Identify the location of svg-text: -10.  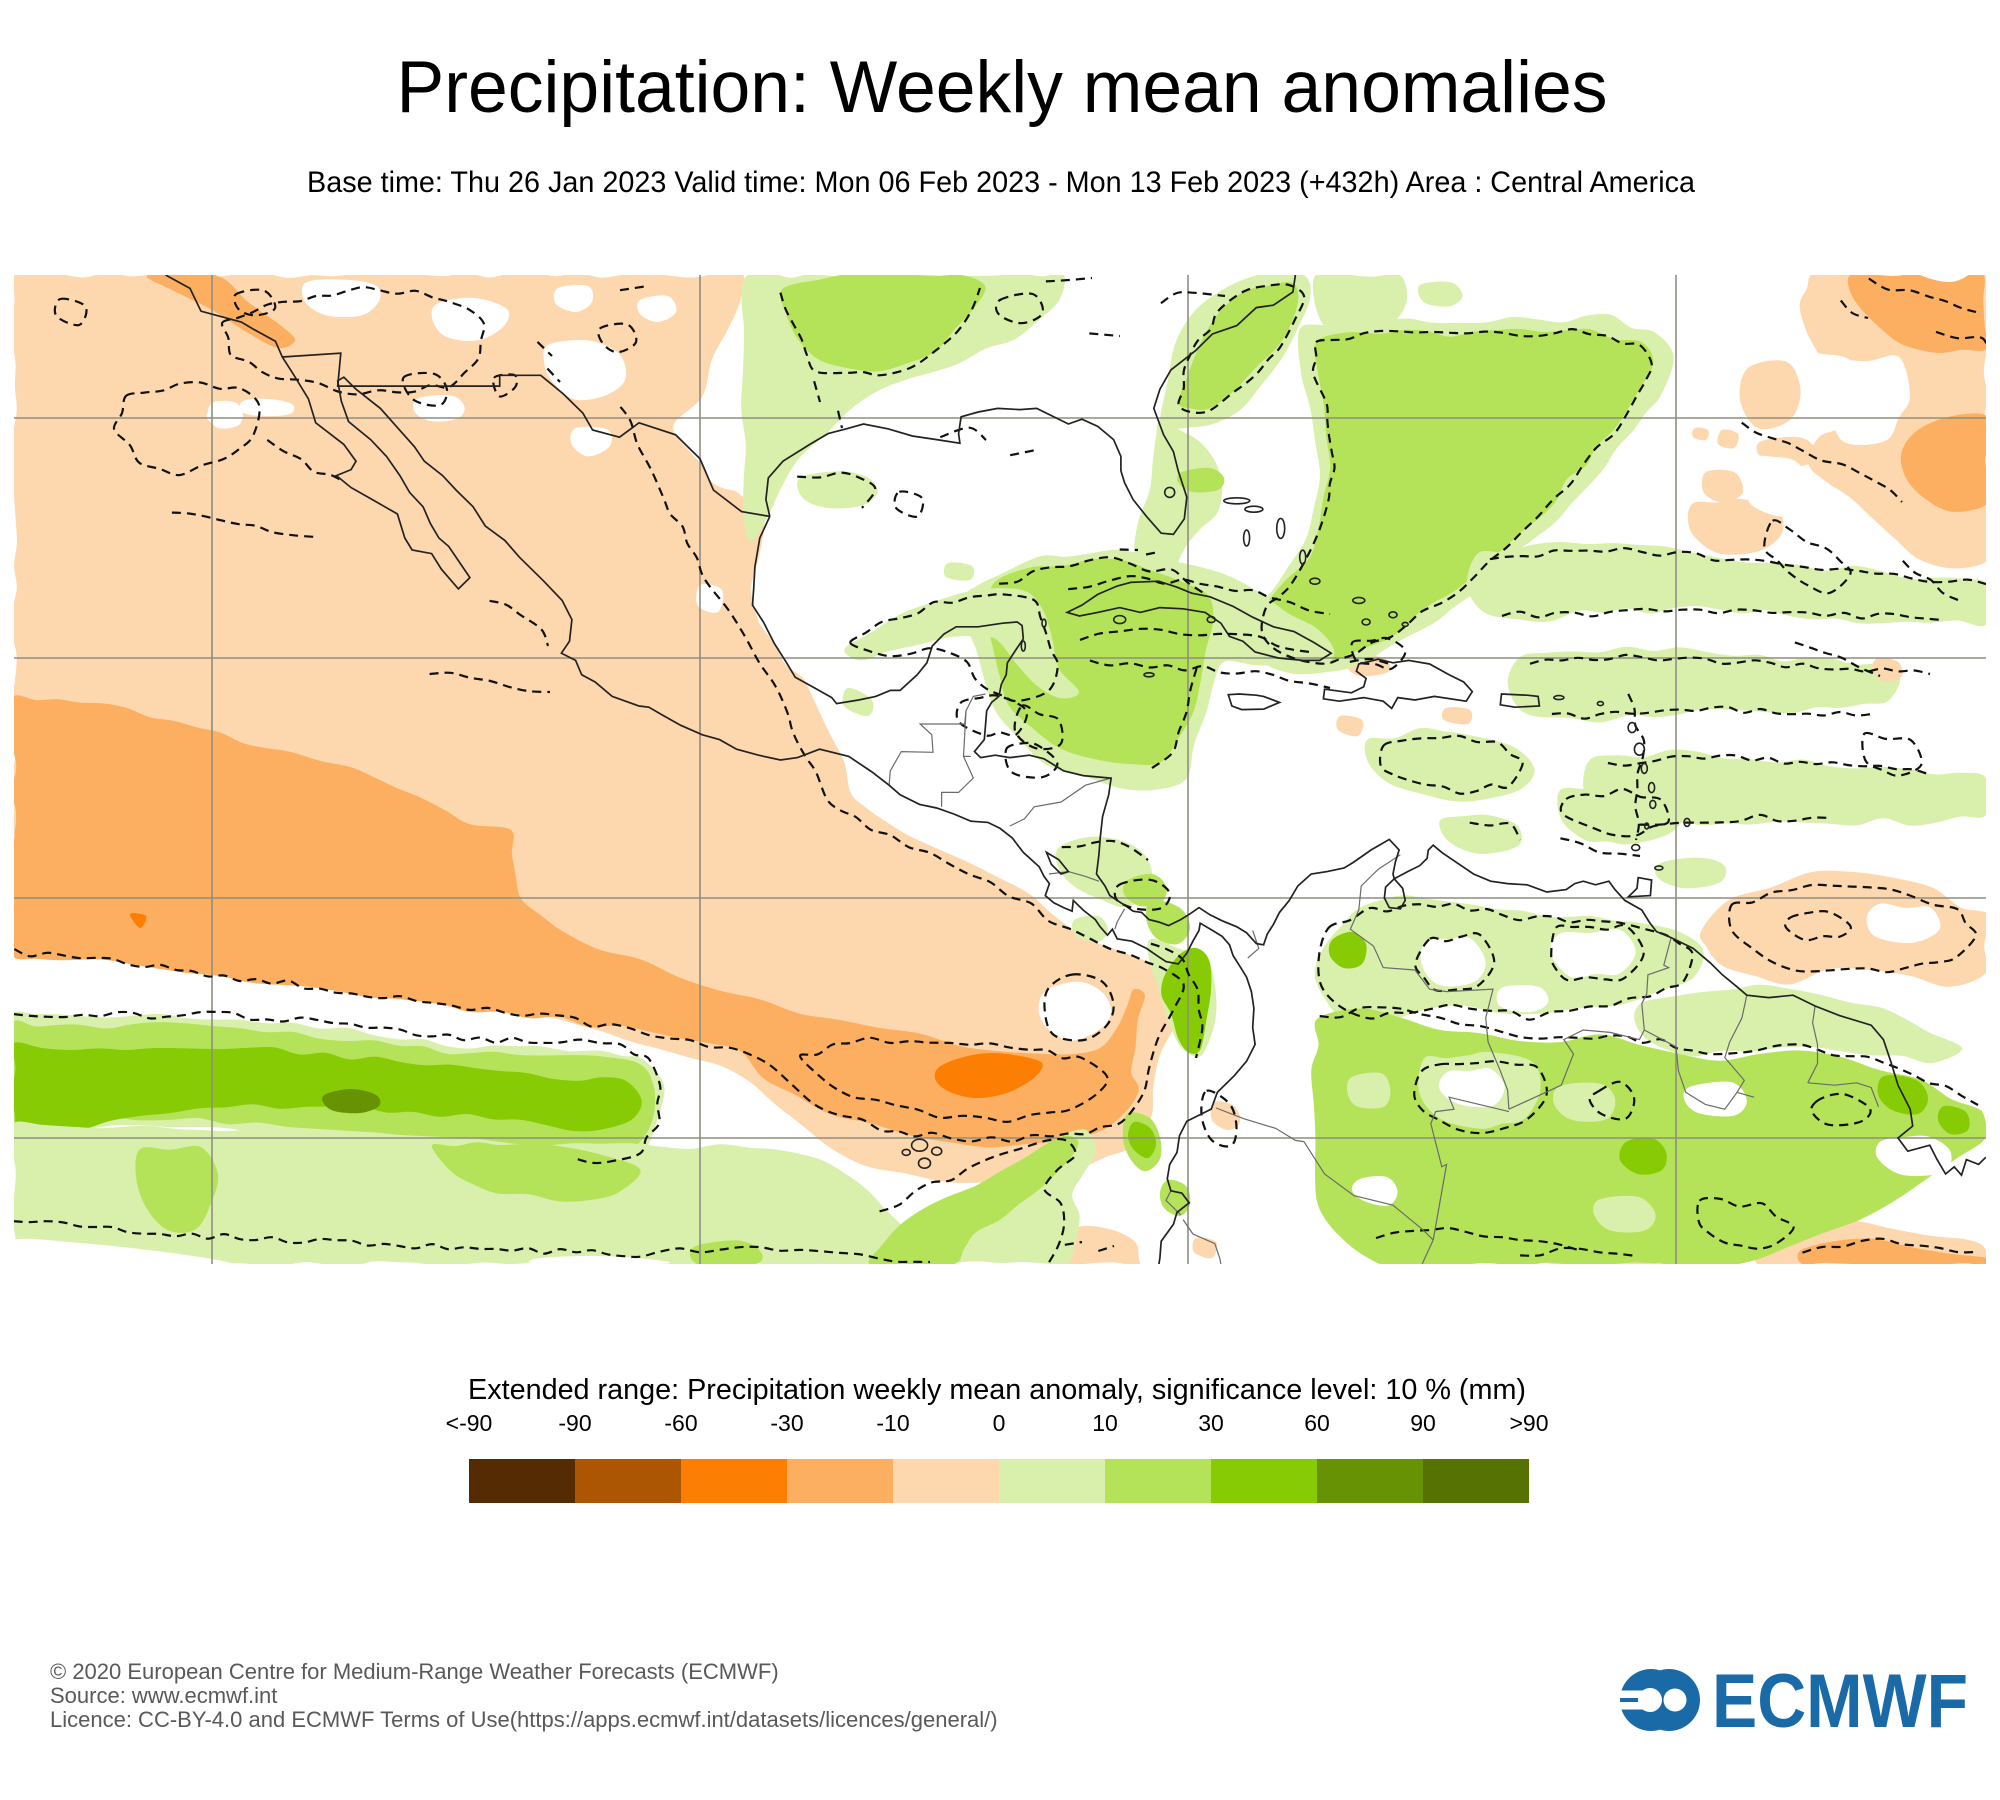
(892, 1423).